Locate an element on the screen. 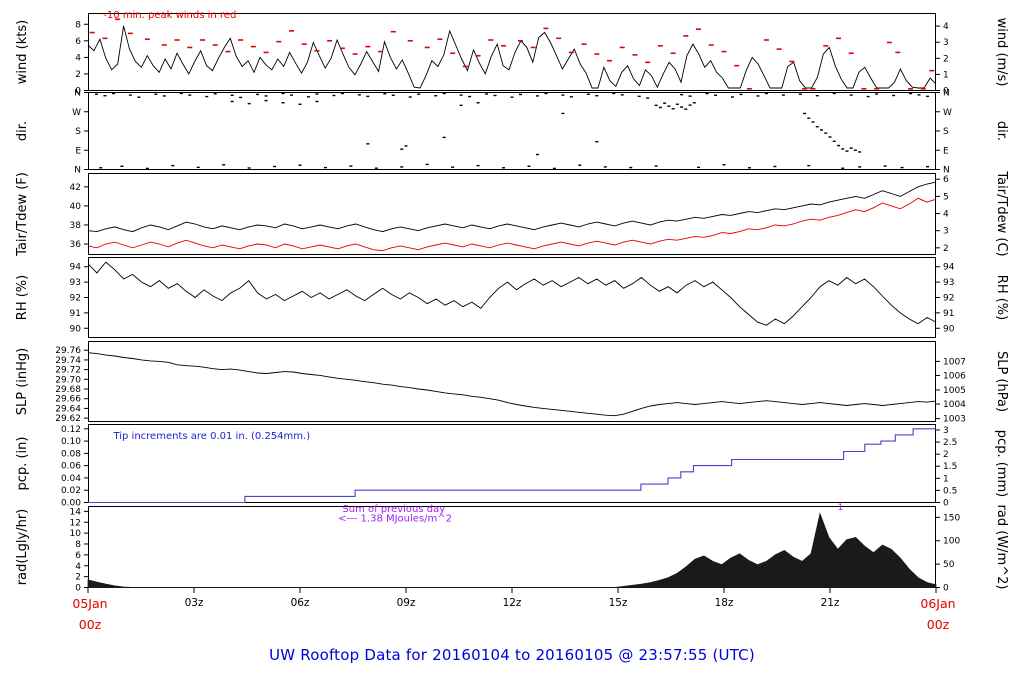 This screenshot has height=700, width=1024. pcp-series-precip-accum is located at coordinates (512, 466).